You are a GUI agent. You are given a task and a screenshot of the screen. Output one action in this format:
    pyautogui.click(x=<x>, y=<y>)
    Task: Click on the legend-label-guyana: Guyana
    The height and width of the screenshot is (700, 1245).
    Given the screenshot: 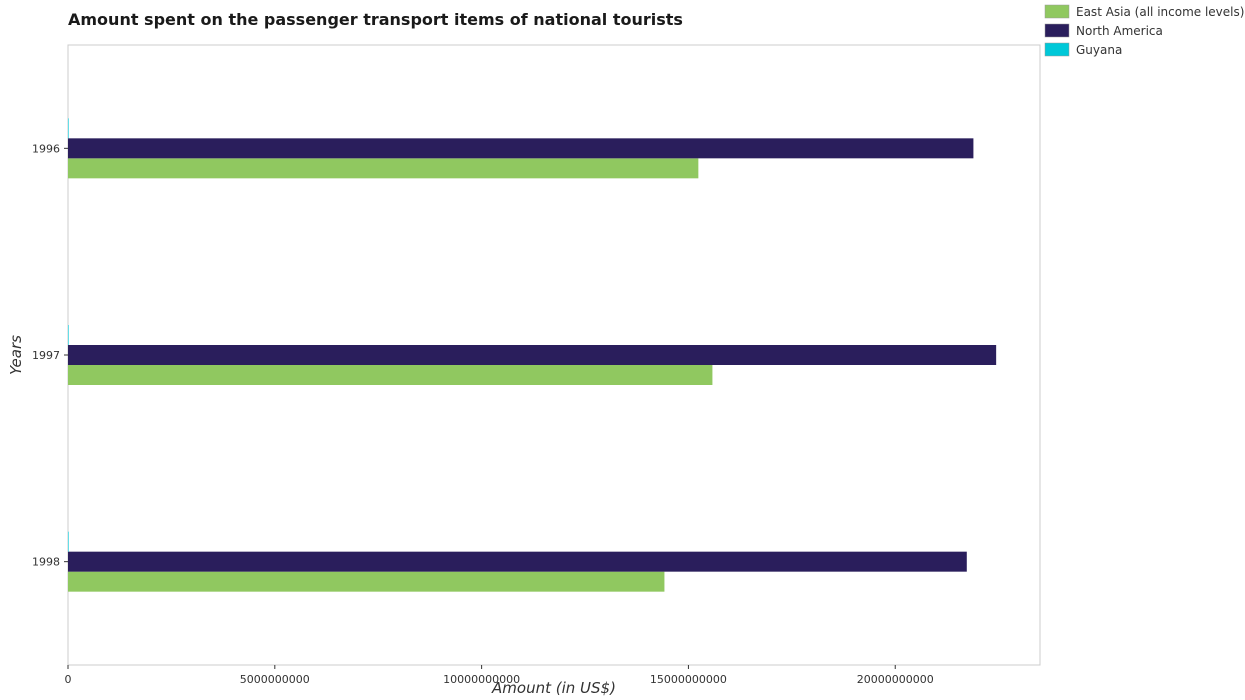 What is the action you would take?
    pyautogui.click(x=1099, y=50)
    